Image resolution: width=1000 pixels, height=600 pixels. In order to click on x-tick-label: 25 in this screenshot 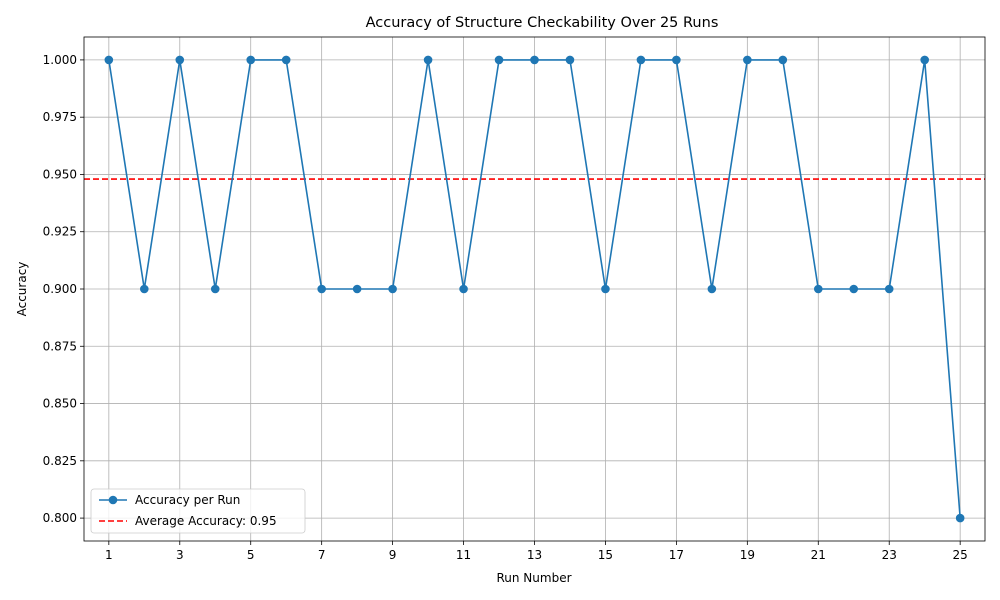, I will do `click(960, 555)`.